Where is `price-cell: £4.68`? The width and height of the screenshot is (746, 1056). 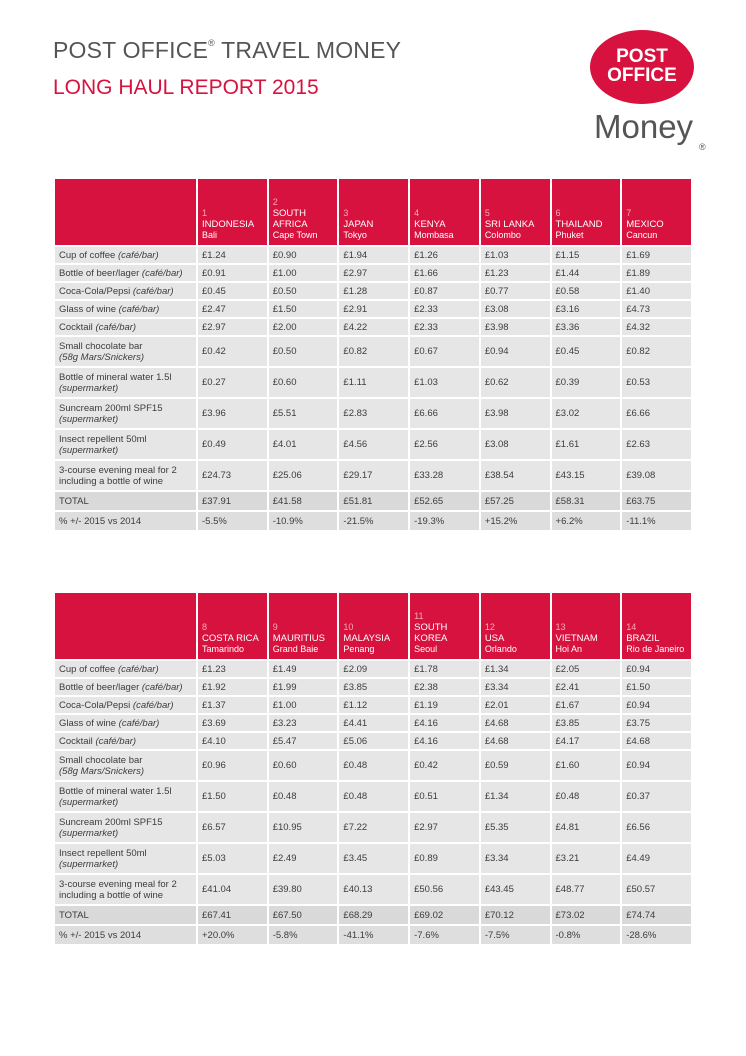
price-cell: £4.68 is located at coordinates (656, 741).